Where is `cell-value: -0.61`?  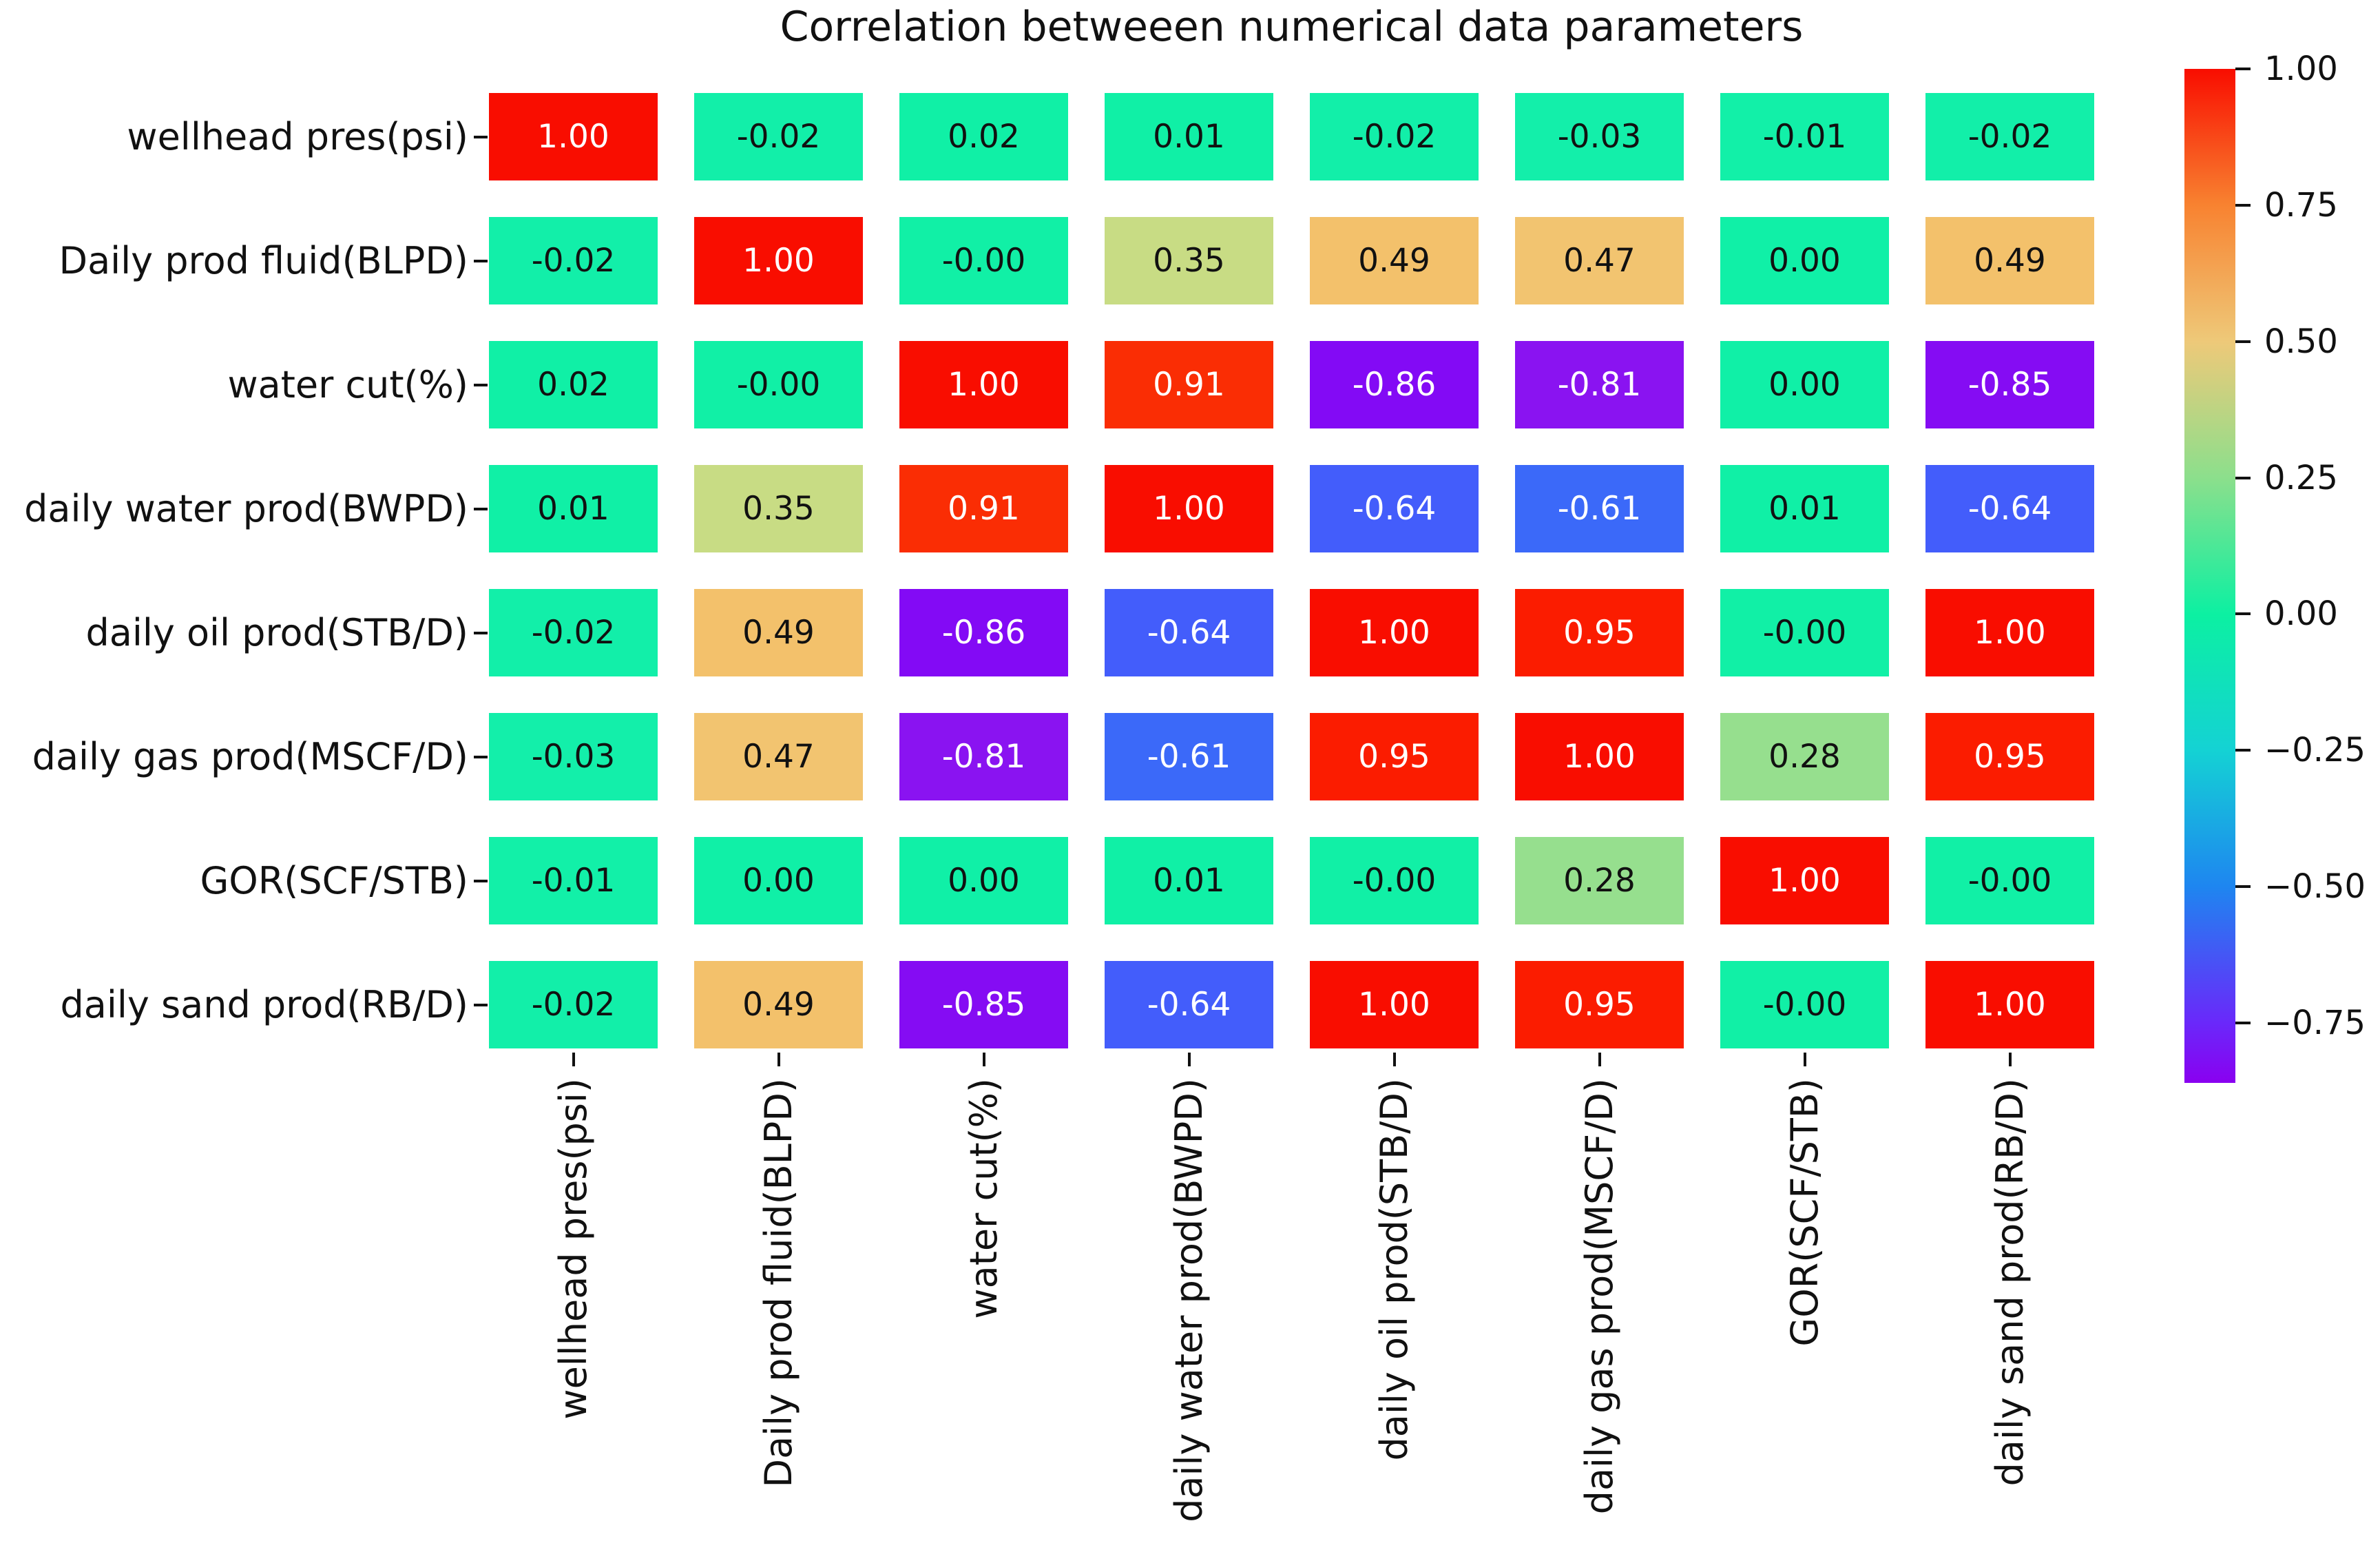
cell-value: -0.61 is located at coordinates (1599, 509).